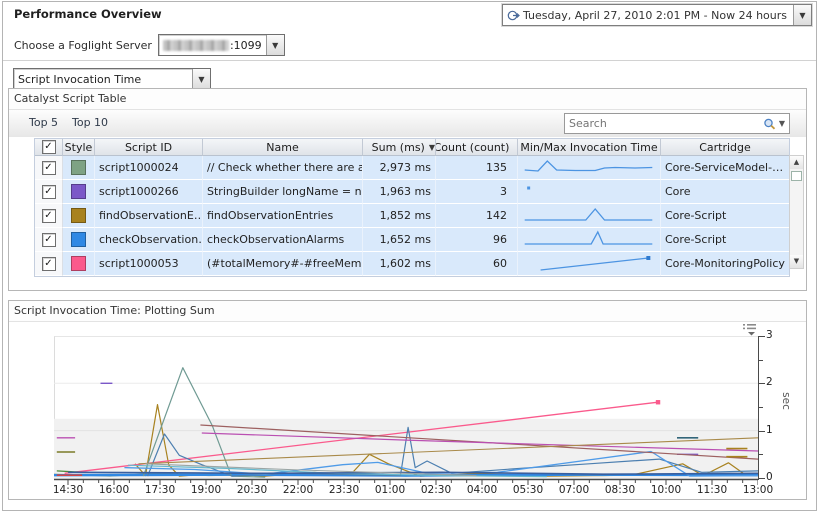  What do you see at coordinates (796, 212) in the screenshot?
I see `table-vertical-scrollbar: ▲ ▼` at bounding box center [796, 212].